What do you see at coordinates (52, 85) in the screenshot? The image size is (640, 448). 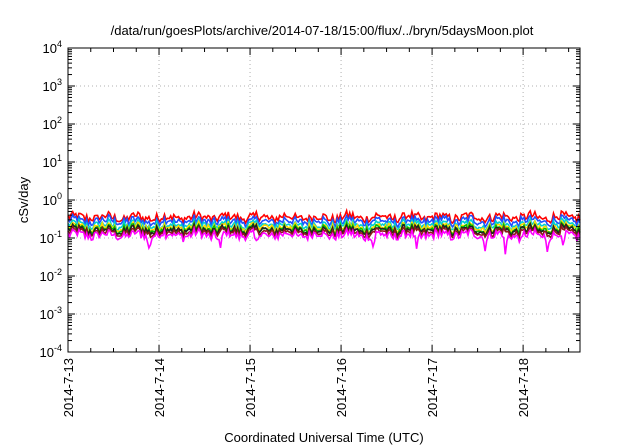 I see `y-tick-label: 10³` at bounding box center [52, 85].